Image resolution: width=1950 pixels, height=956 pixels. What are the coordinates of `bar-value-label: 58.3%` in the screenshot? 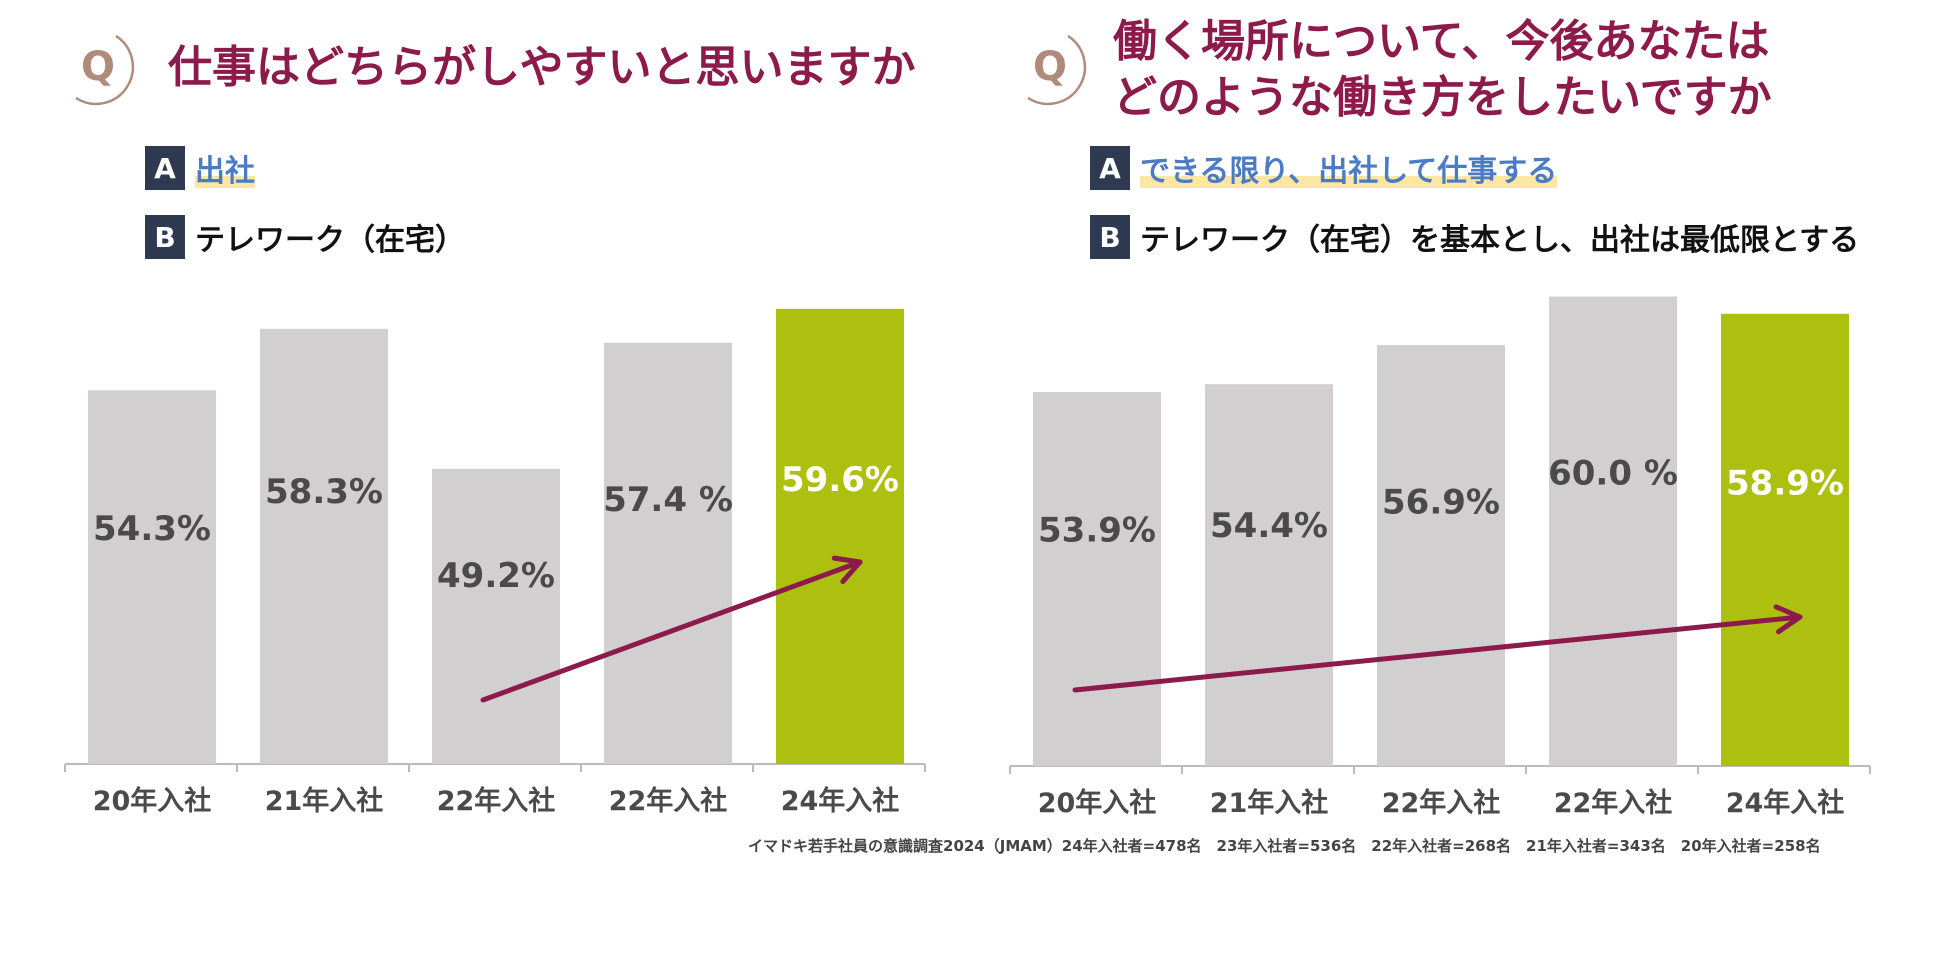 It's located at (324, 492).